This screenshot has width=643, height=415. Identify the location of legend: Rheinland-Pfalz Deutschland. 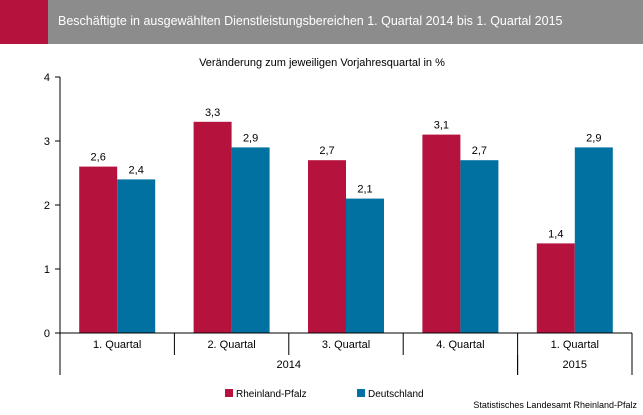
(324, 394).